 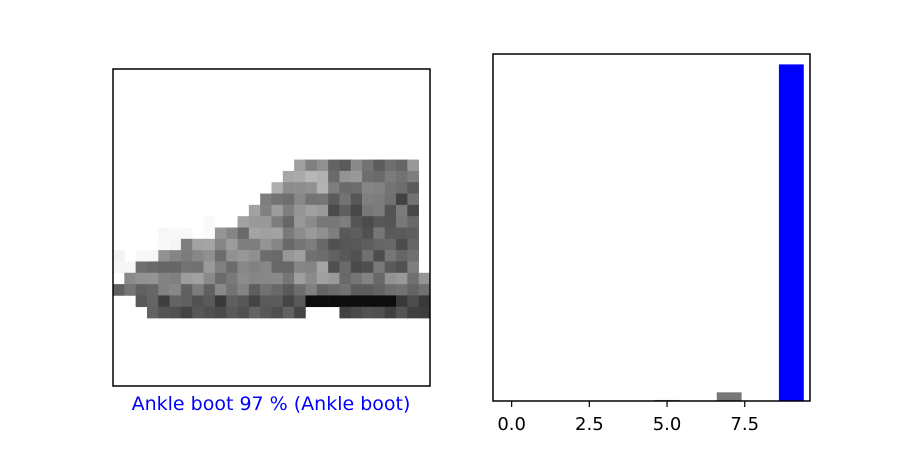 What do you see at coordinates (589, 424) in the screenshot?
I see `x-tick-label: 2.5` at bounding box center [589, 424].